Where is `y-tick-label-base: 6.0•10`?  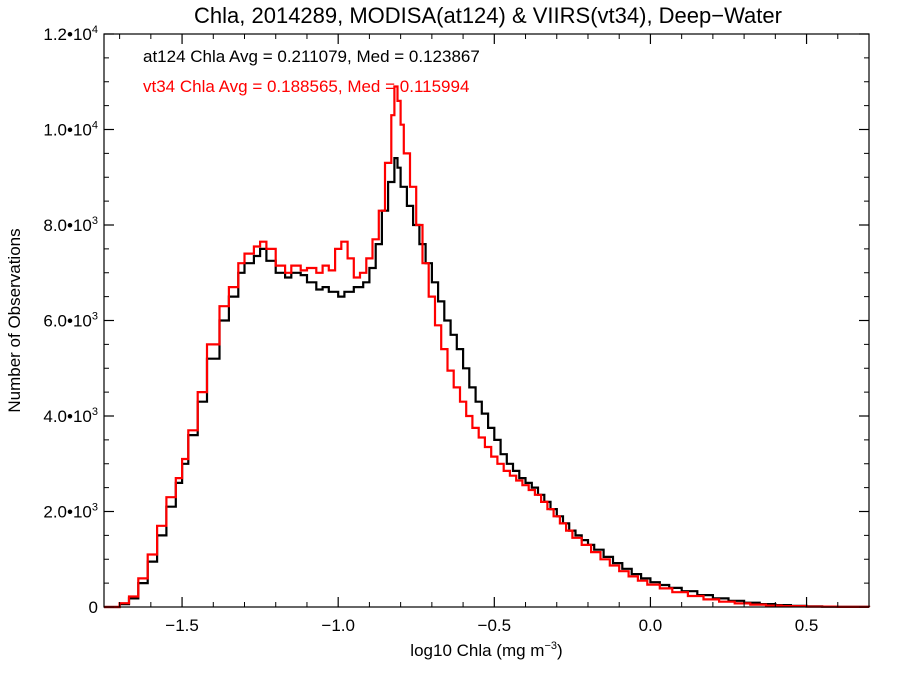
y-tick-label-base: 6.0•10 is located at coordinates (67, 321).